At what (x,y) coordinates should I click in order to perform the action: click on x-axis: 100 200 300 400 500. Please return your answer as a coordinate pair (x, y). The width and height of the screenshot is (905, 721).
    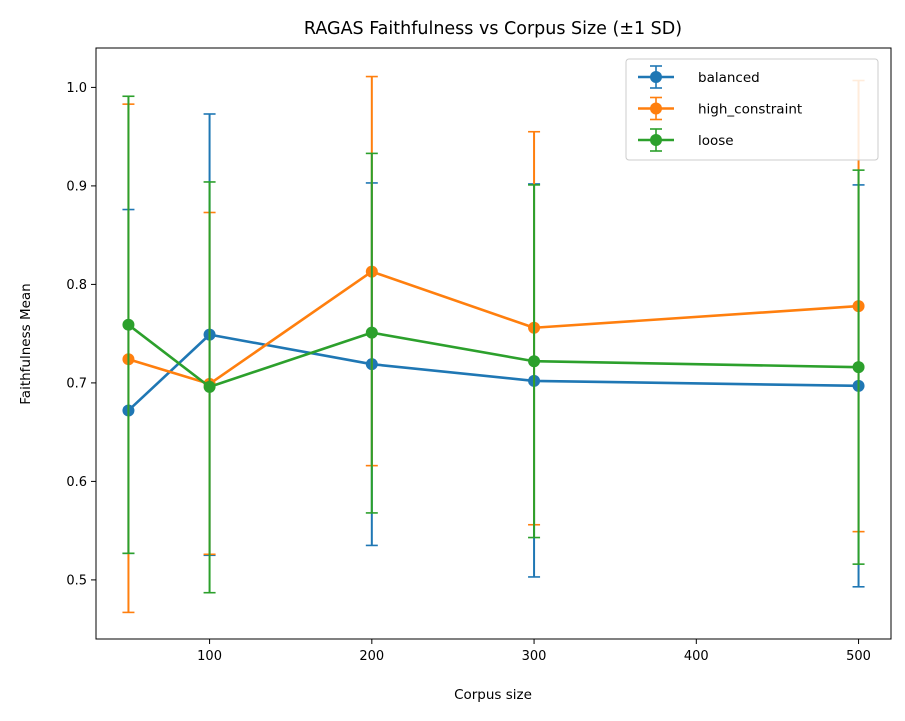
    Looking at the image, I should click on (534, 651).